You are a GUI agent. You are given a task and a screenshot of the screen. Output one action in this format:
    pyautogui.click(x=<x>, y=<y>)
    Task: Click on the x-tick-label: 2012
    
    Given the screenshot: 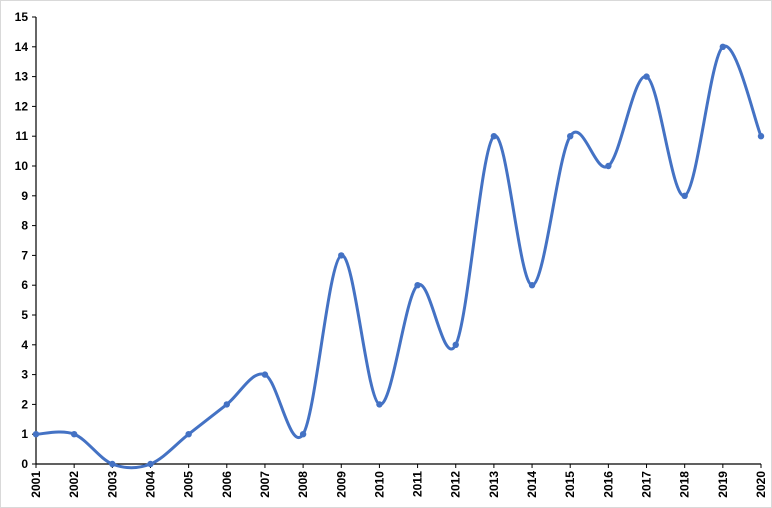 What is the action you would take?
    pyautogui.click(x=456, y=484)
    